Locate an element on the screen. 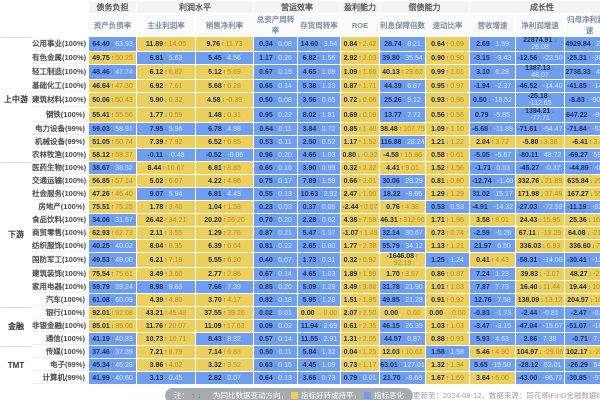  metric-cell: 38.48 ↑ 107.75 is located at coordinates (402, 129).